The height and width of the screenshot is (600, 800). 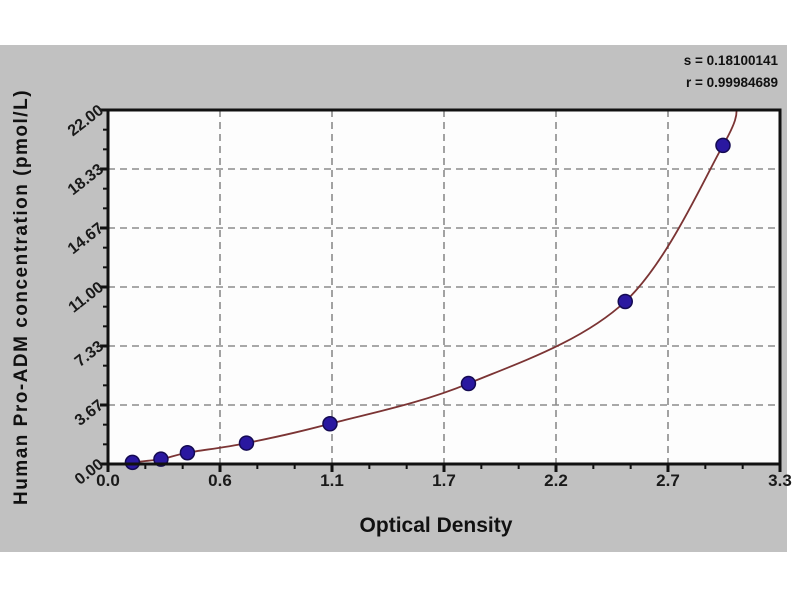 I want to click on x-tick-label: 1.7, so click(x=444, y=480).